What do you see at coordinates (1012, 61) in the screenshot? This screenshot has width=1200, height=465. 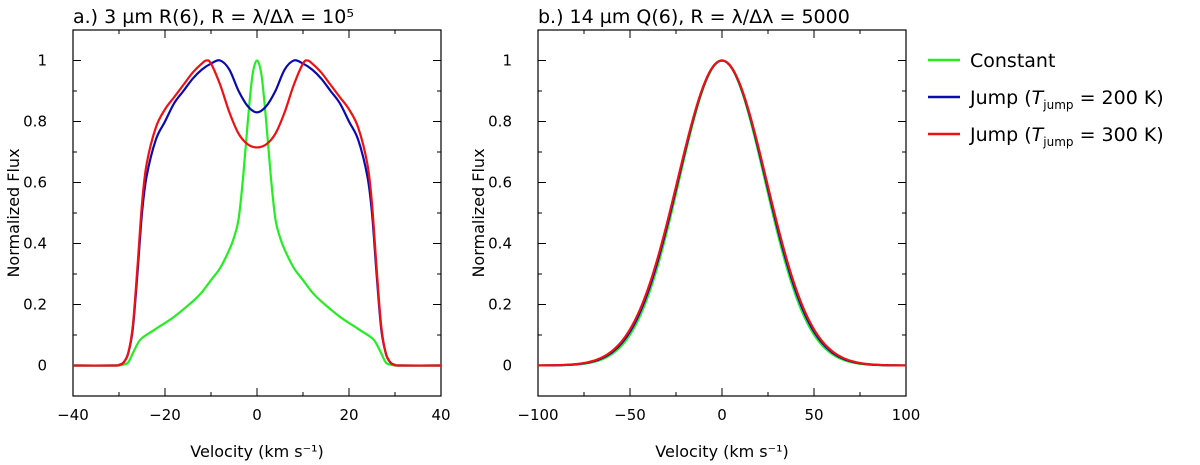 I see `legend-label-constant: Constant` at bounding box center [1012, 61].